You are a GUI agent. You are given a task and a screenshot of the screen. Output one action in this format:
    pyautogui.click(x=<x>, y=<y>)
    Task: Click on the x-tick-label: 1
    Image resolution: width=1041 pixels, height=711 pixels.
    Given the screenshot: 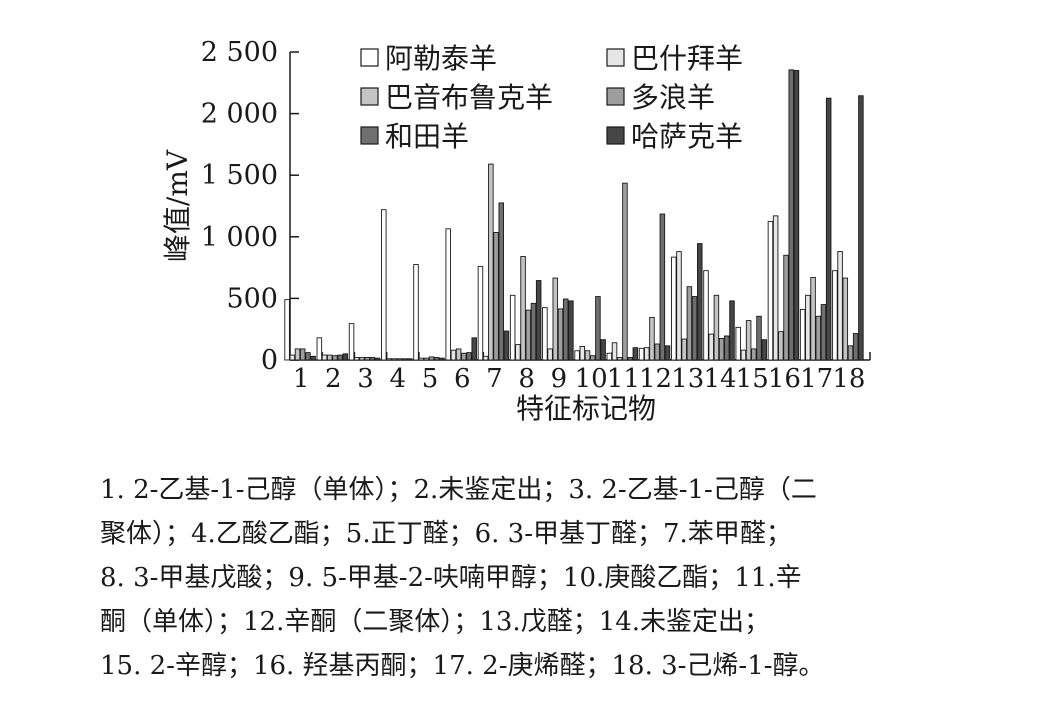 What is the action you would take?
    pyautogui.click(x=301, y=379)
    